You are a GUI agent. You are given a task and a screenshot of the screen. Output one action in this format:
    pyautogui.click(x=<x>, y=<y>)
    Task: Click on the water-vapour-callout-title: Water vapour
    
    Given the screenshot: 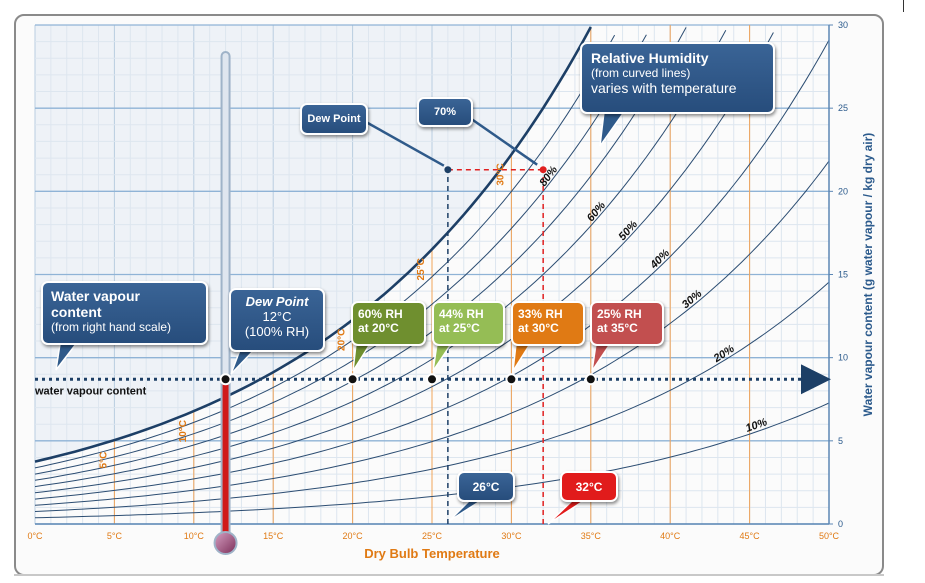 What is the action you would take?
    pyautogui.click(x=95, y=296)
    